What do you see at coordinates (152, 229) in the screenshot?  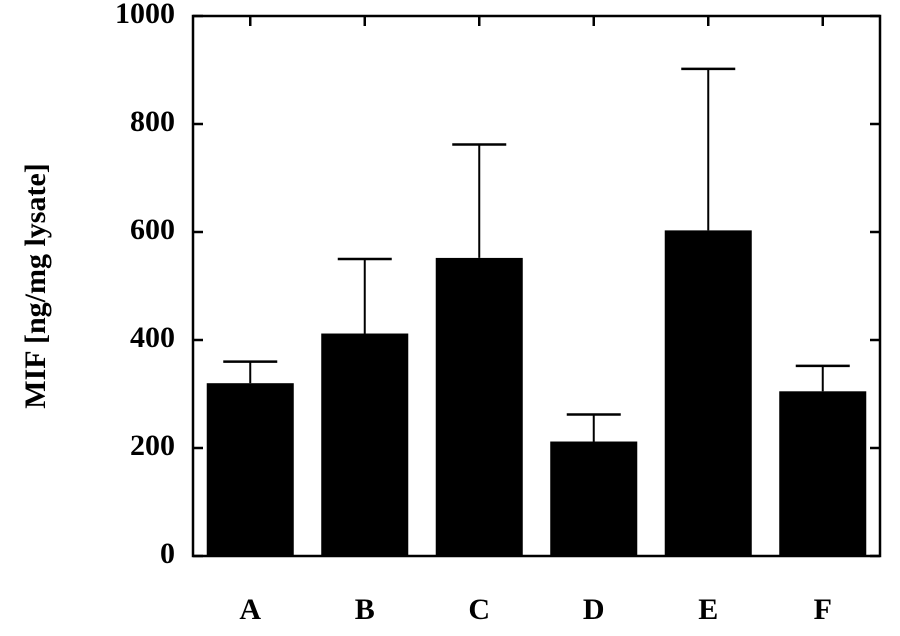 I see `y-tick-label: 600` at bounding box center [152, 229].